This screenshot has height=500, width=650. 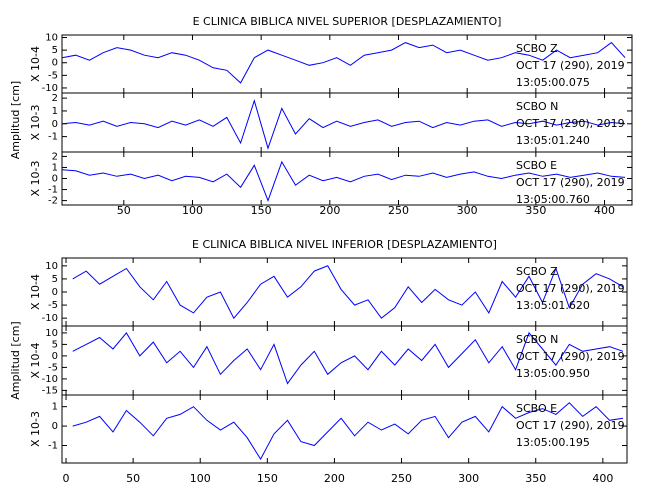 I want to click on panel-frame, so click(x=344, y=429).